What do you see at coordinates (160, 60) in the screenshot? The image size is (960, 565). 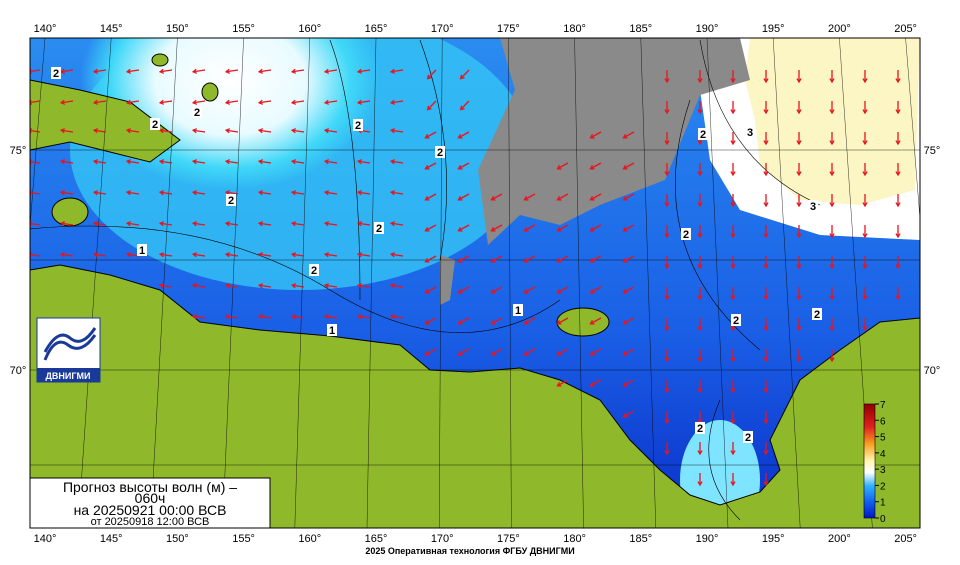 I see `land` at bounding box center [160, 60].